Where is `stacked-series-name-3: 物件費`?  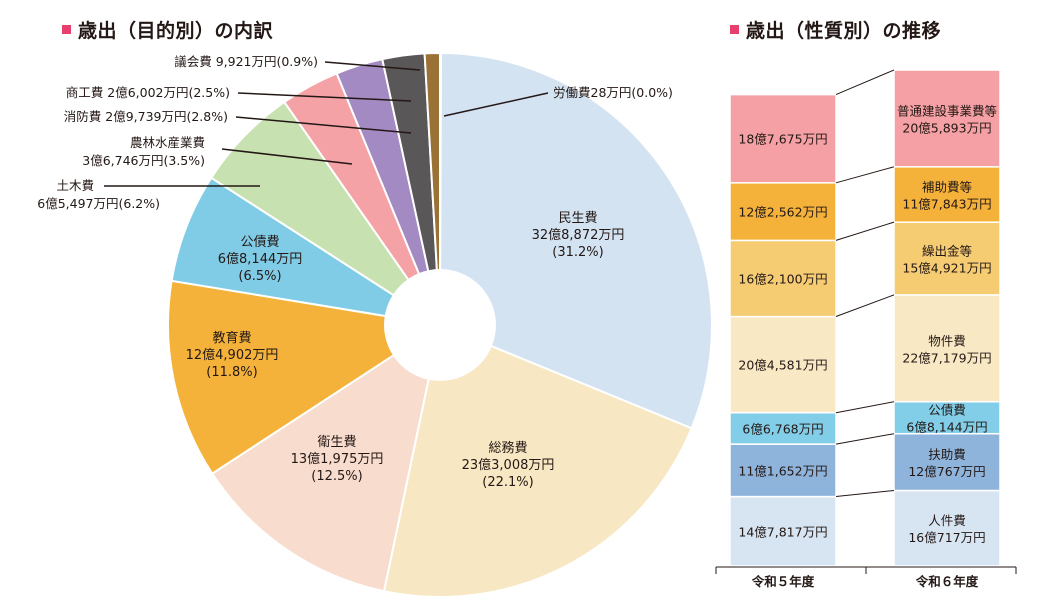
stacked-series-name-3: 物件費 is located at coordinates (947, 340).